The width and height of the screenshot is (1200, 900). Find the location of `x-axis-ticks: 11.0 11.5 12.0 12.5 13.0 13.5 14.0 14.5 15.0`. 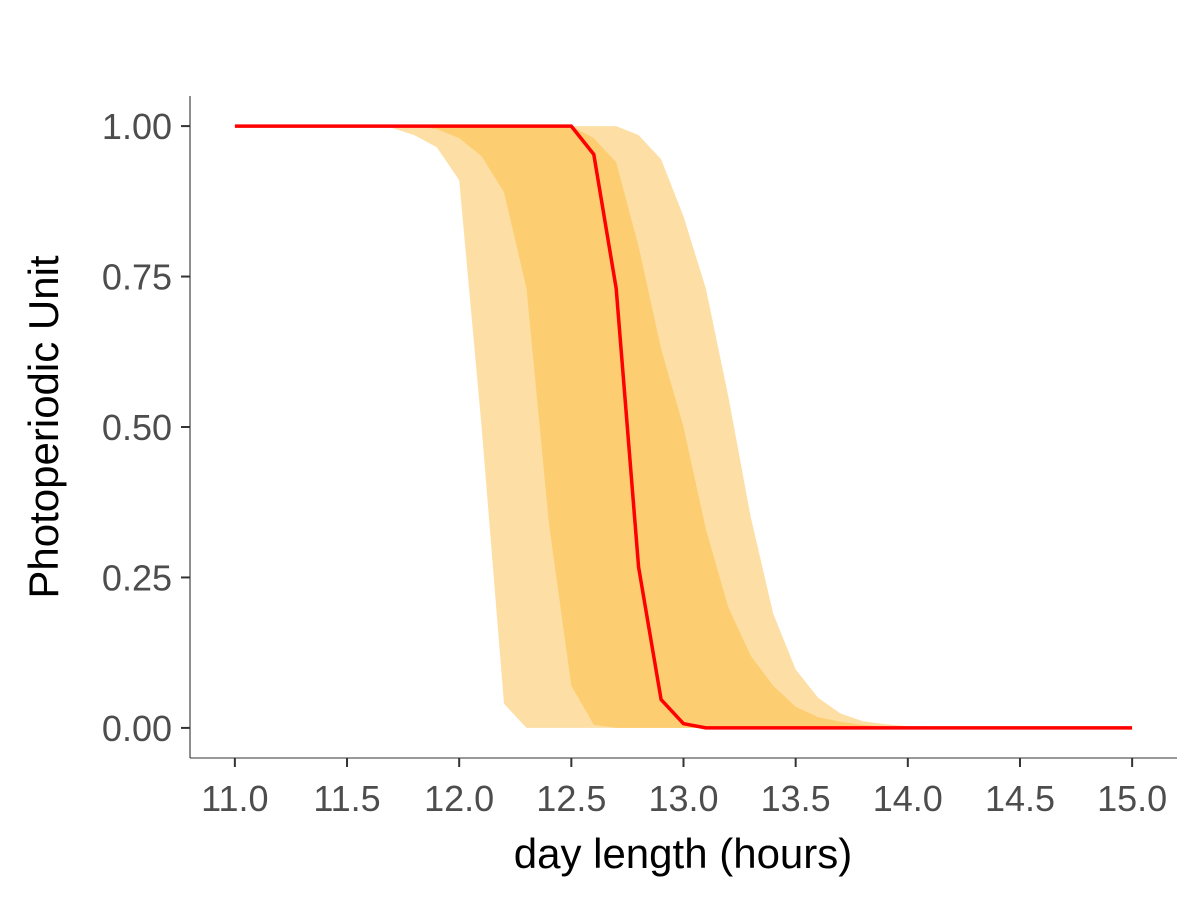

x-axis-ticks: 11.0 11.5 12.0 12.5 13.0 13.5 14.0 14.5 15.0 is located at coordinates (684, 788).